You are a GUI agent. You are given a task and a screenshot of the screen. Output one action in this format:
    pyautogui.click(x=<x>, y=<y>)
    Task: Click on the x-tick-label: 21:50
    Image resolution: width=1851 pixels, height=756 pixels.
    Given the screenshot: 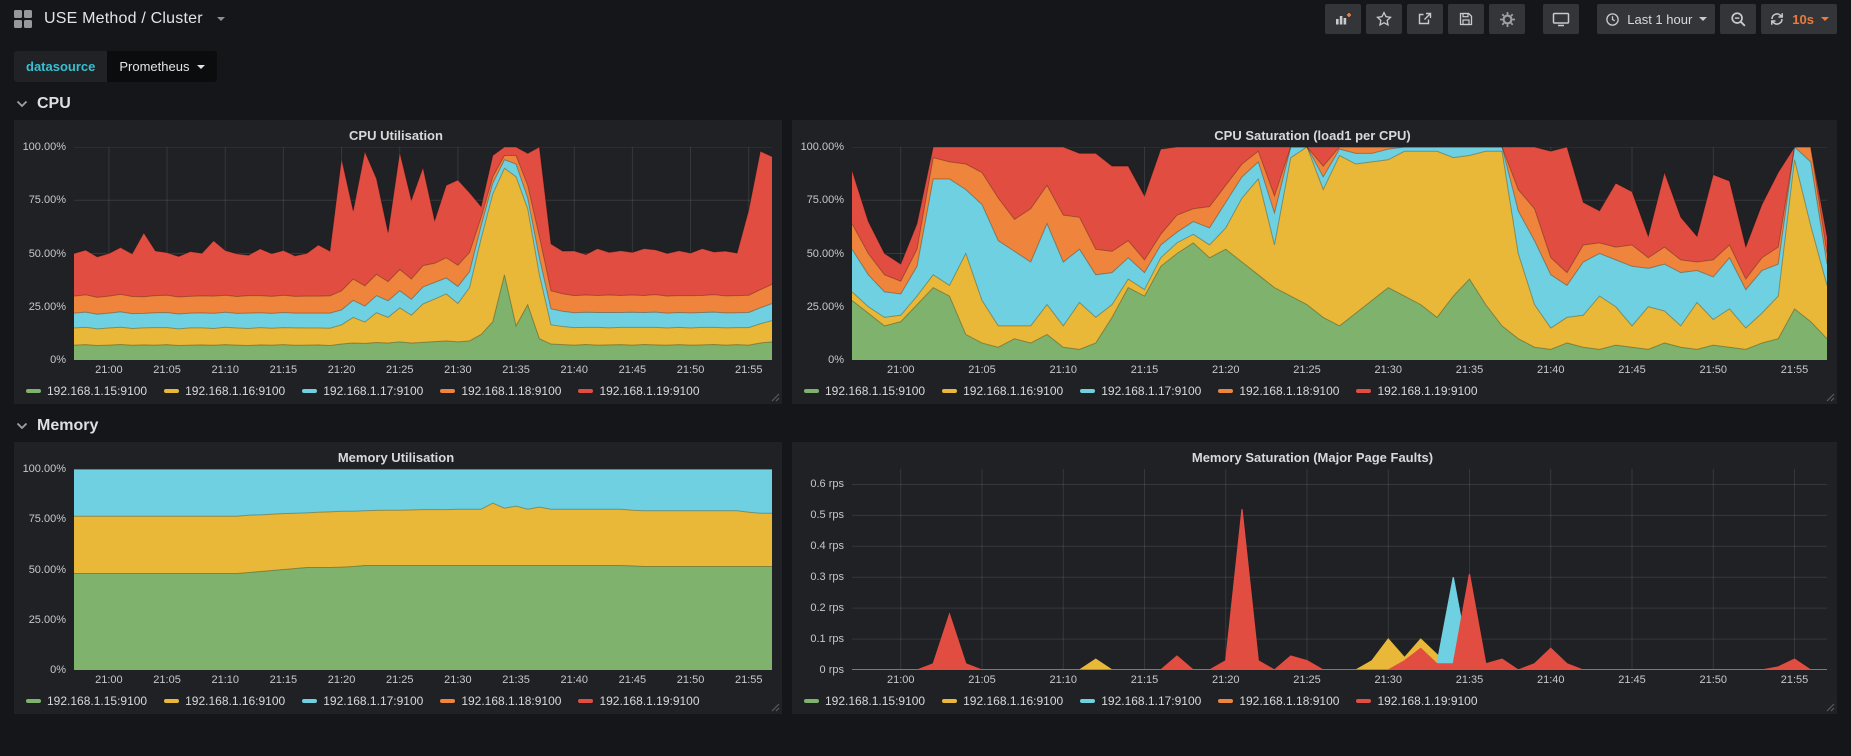 What is the action you would take?
    pyautogui.click(x=690, y=680)
    